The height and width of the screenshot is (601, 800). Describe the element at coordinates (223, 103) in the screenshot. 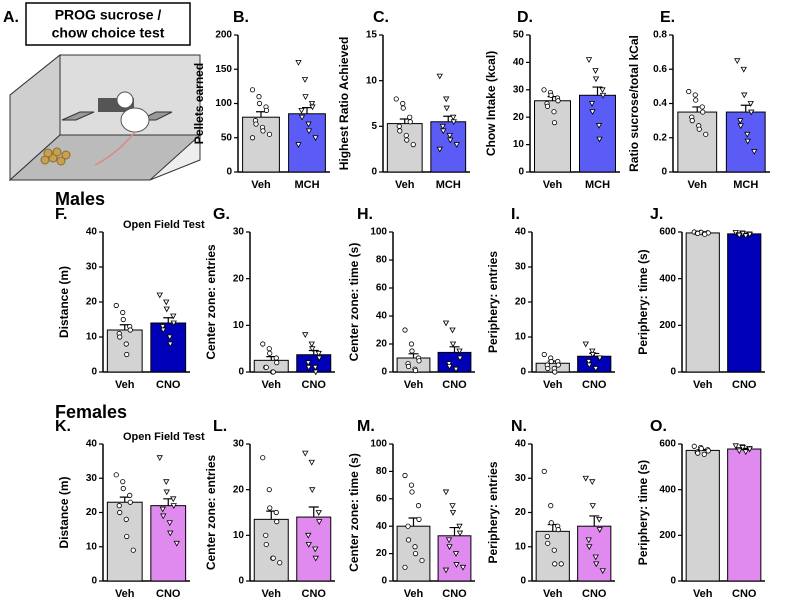

I see `y-tick-label: 100` at that location.